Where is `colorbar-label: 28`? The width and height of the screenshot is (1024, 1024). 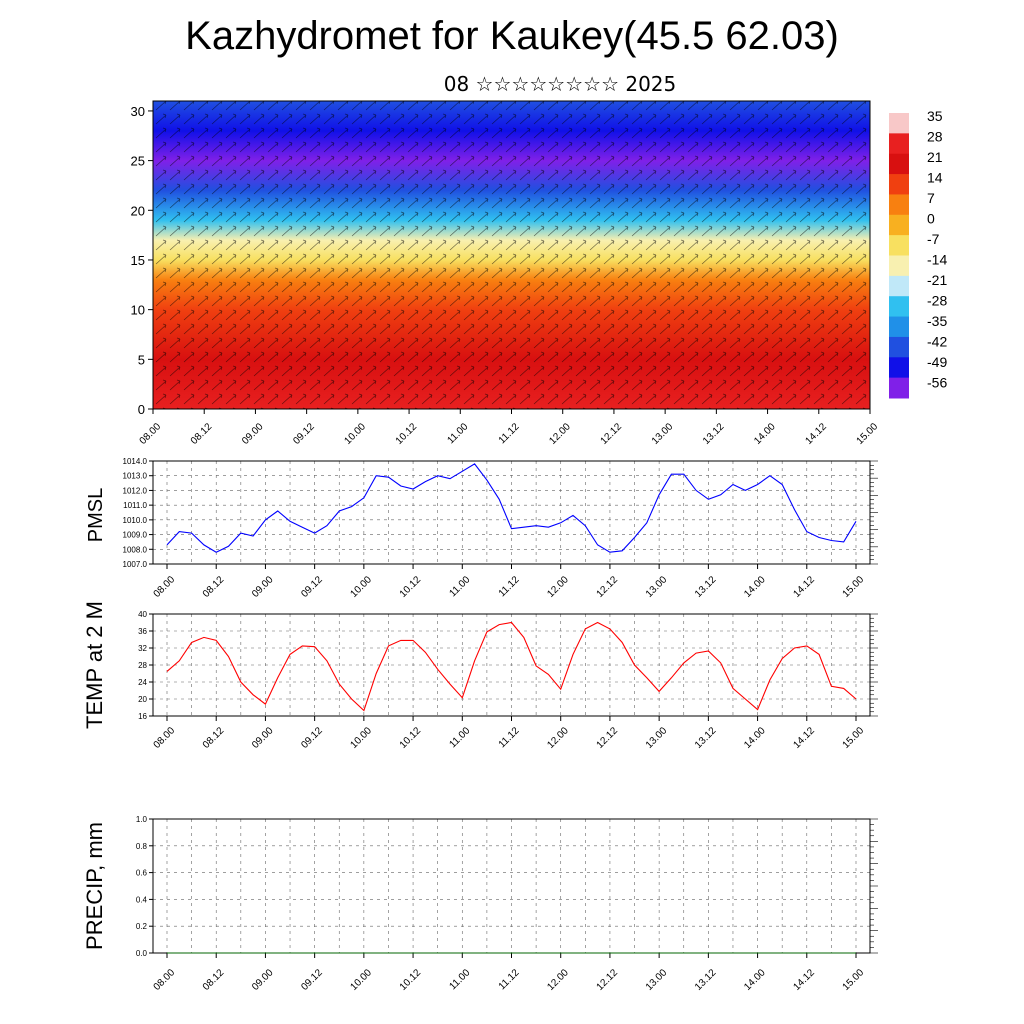 colorbar-label: 28 is located at coordinates (935, 137).